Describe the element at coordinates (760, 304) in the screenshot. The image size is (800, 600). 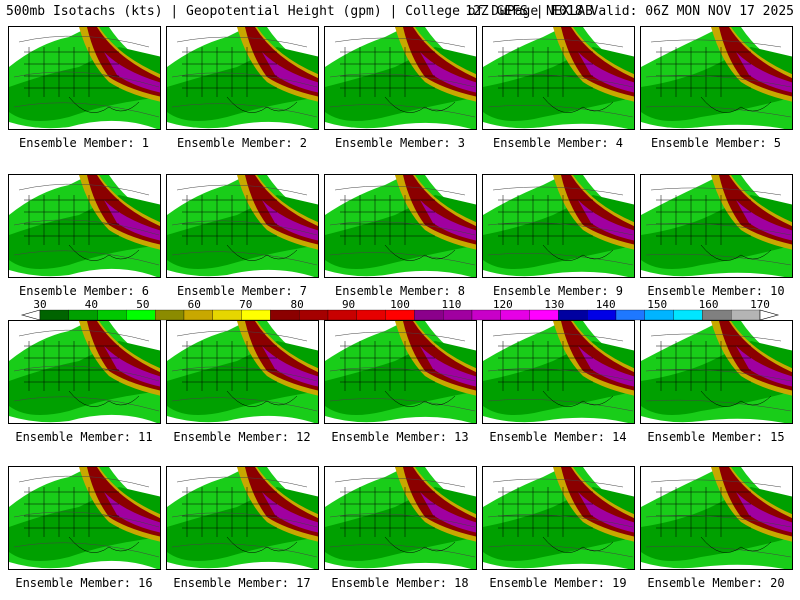
I see `colorbar-tick-label: 170` at that location.